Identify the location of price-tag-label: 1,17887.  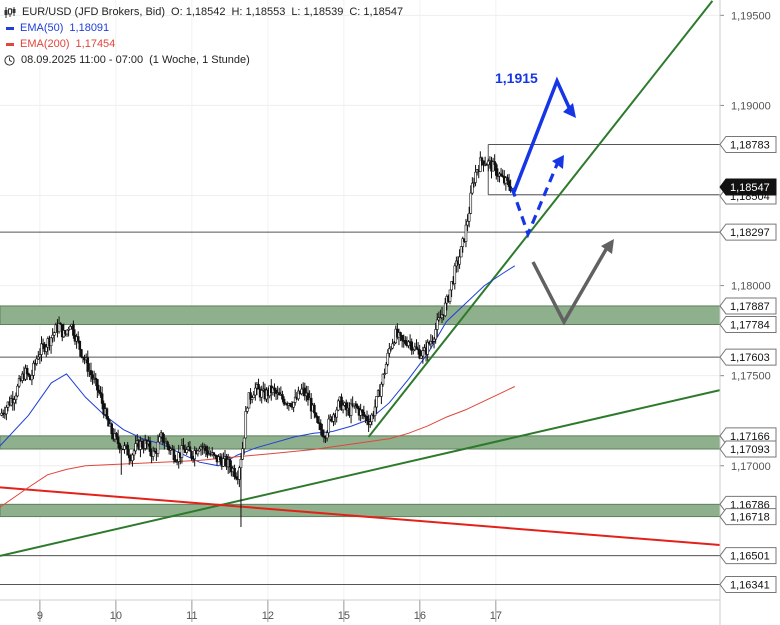
(750, 307).